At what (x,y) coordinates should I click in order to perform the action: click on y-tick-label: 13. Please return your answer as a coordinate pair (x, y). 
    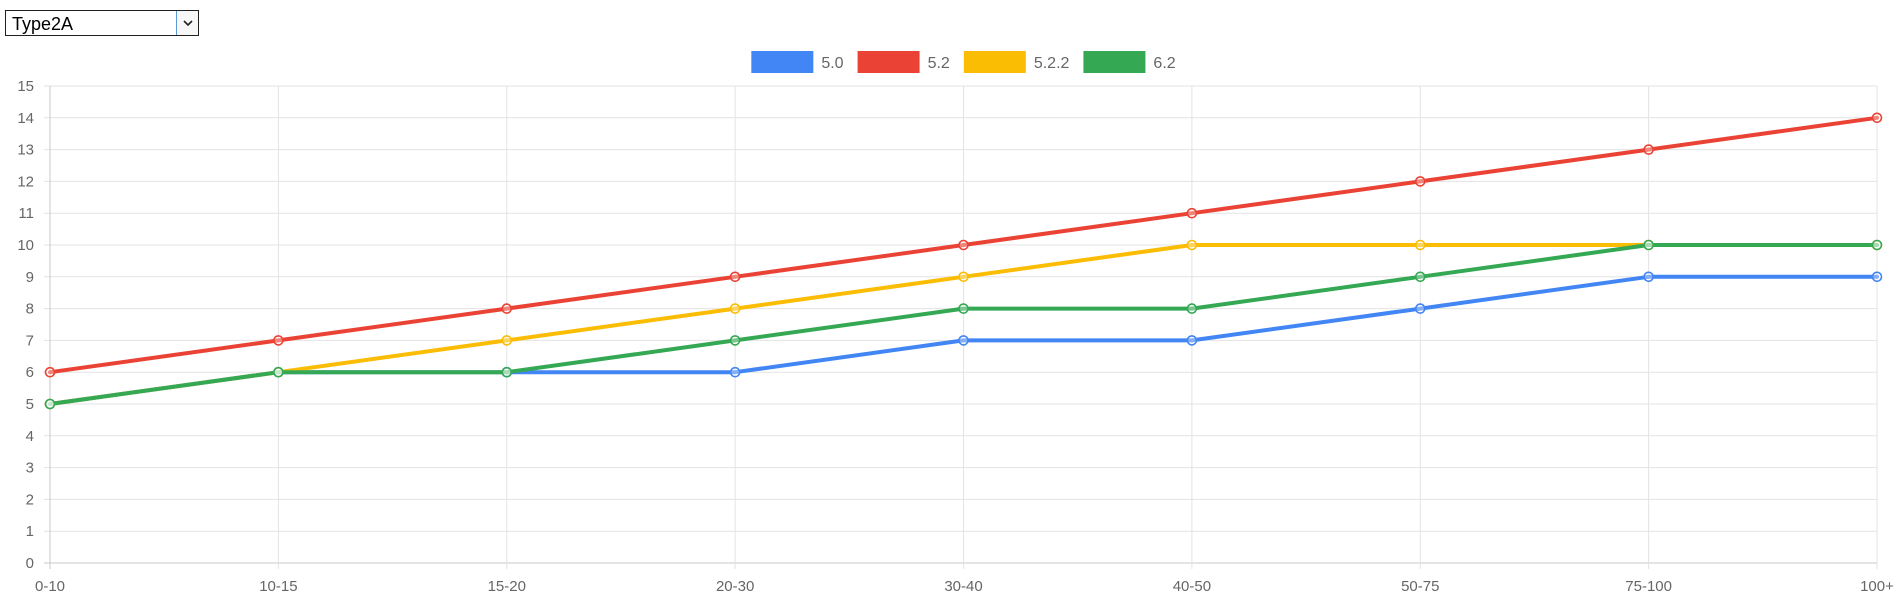
    Looking at the image, I should click on (25, 150).